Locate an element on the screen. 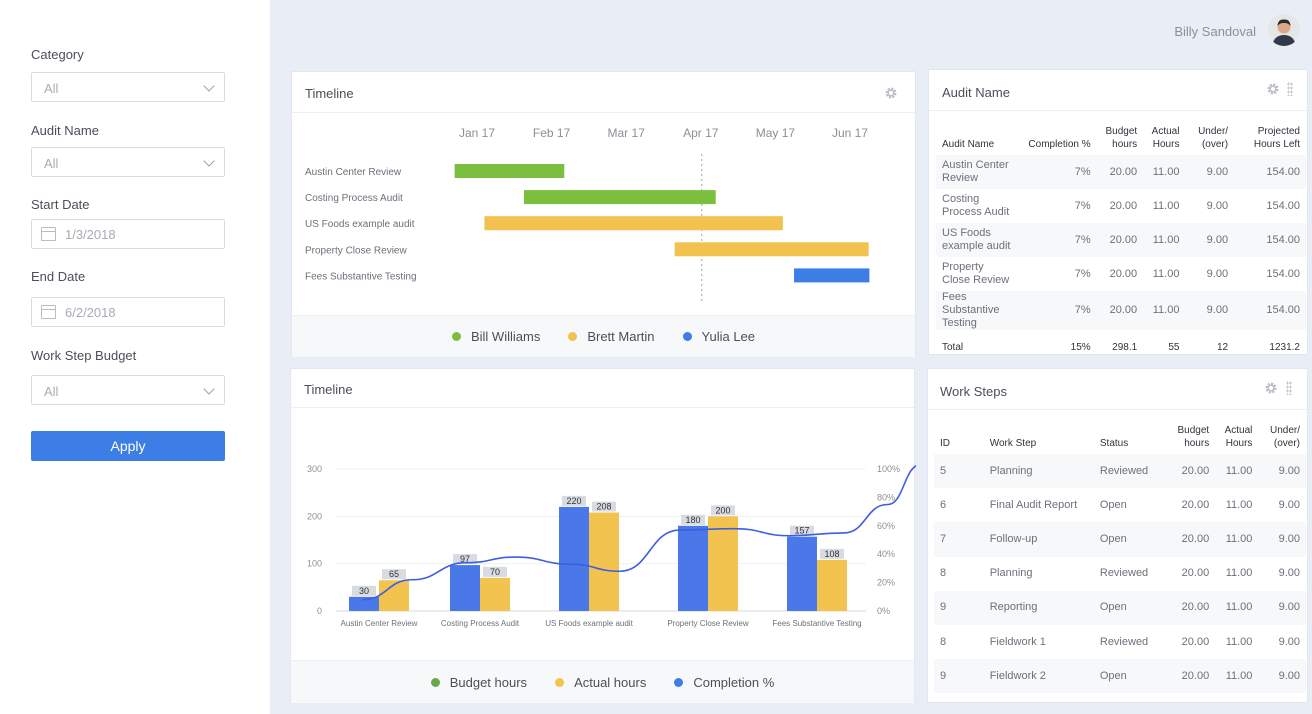 This screenshot has width=1312, height=714. table-row: 9 Fieldwork 2 Open 20.00 11.00 9.00 is located at coordinates (1120, 676).